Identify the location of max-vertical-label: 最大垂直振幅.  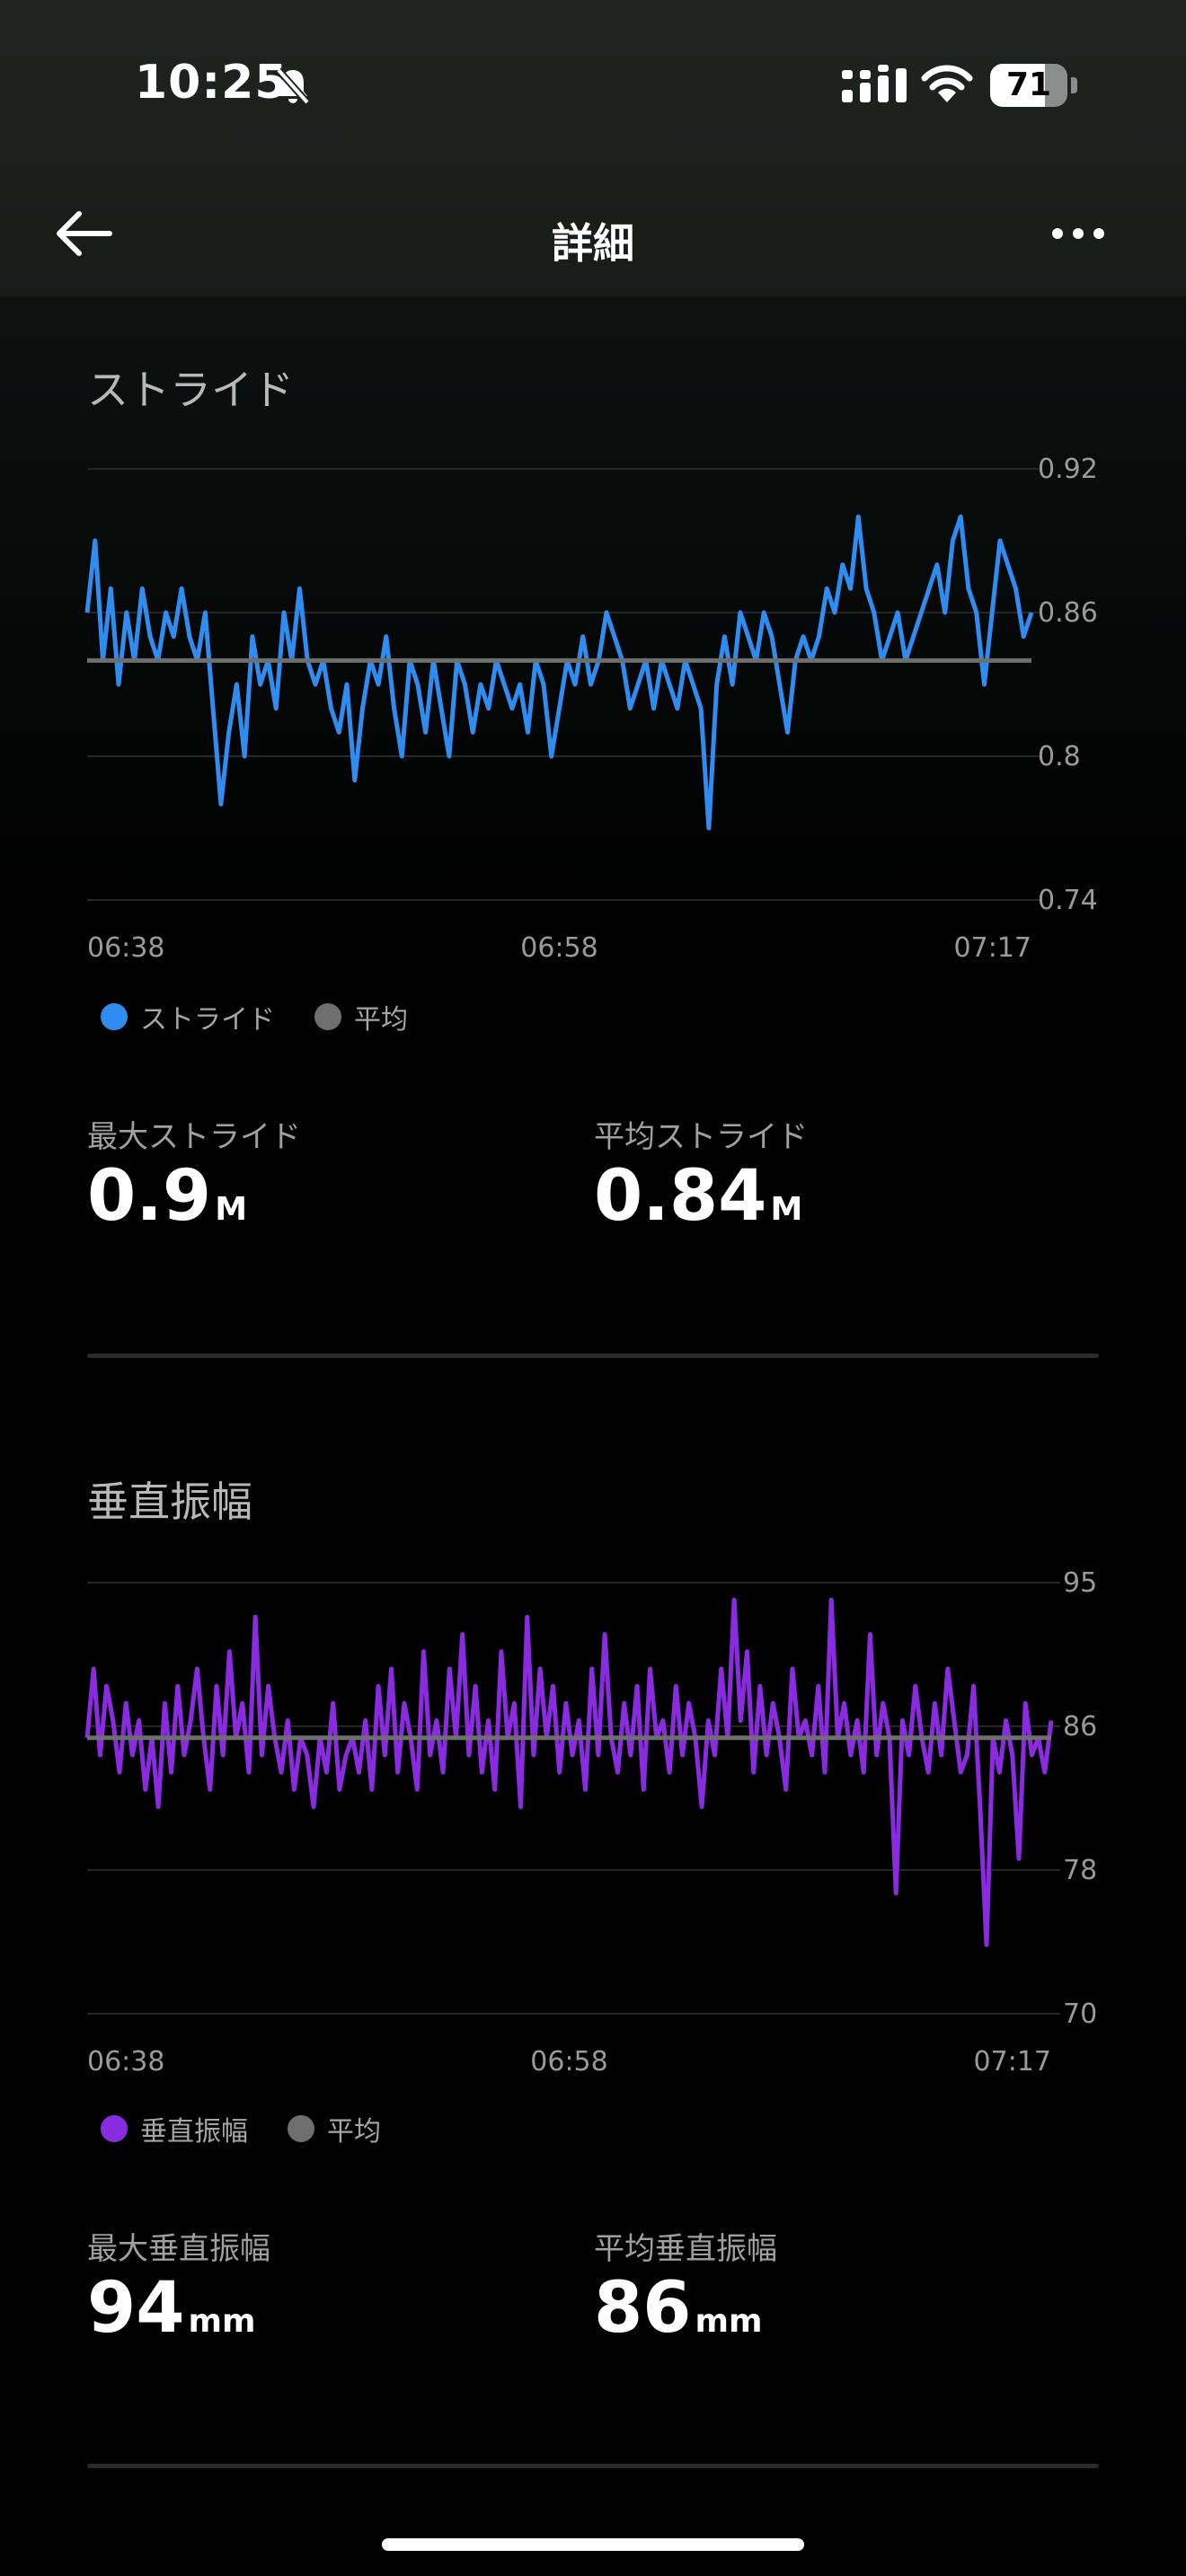
(178, 2249).